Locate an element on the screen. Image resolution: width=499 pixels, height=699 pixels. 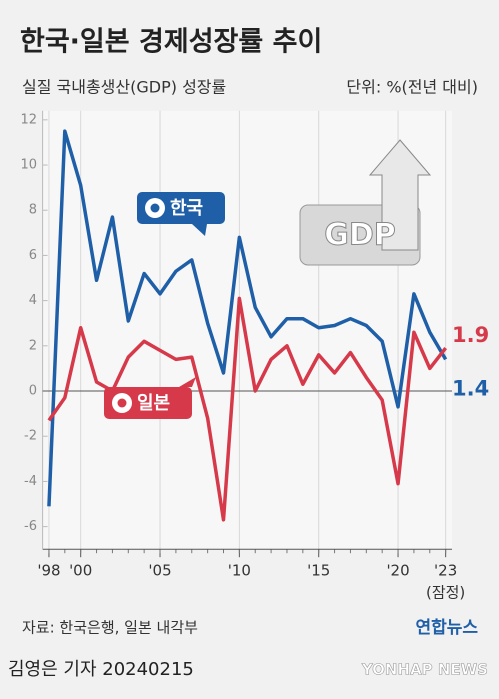
logo: 연합뉴스 is located at coordinates (446, 627).